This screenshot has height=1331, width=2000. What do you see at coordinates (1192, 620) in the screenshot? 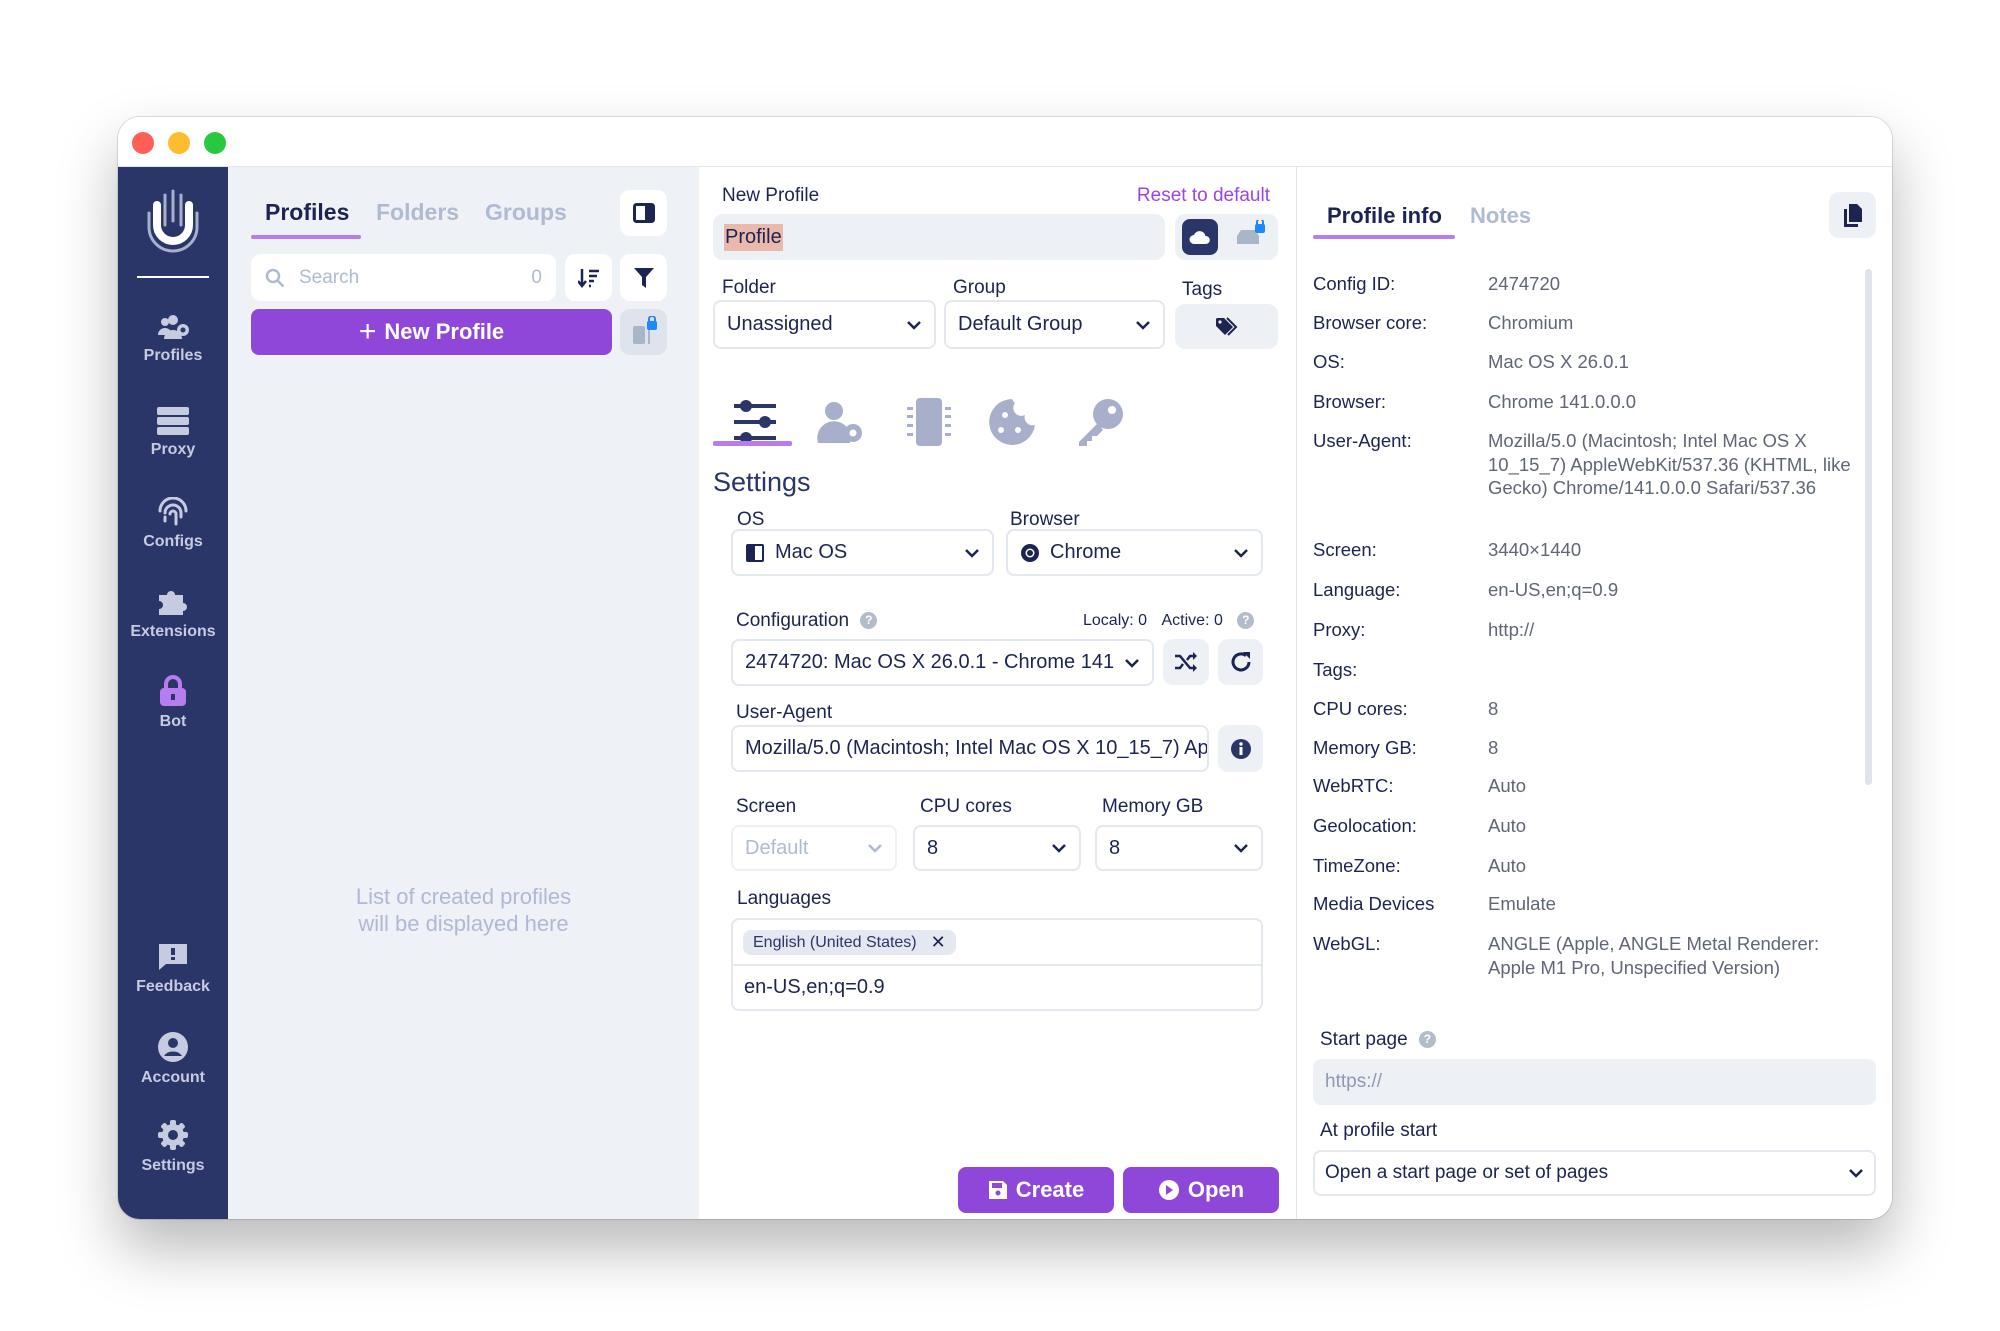
I see `active-count: Active: 0` at bounding box center [1192, 620].